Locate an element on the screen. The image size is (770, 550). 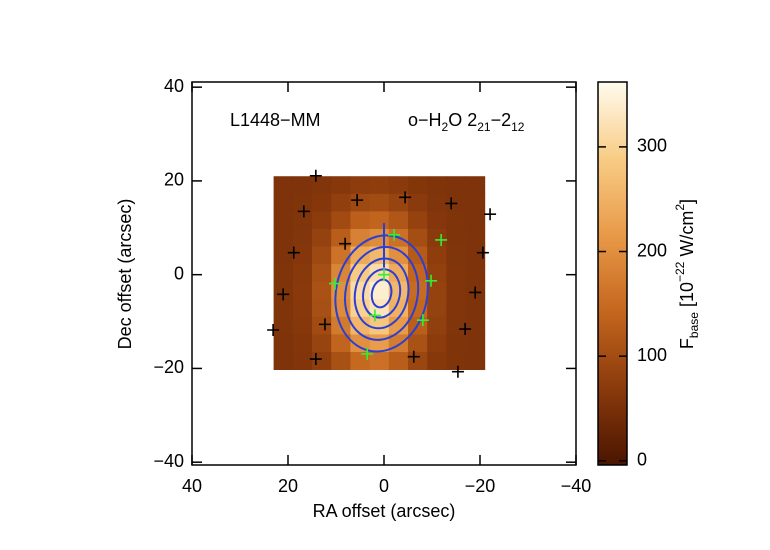
colorbar-label-part: −22 is located at coordinates (680, 271).